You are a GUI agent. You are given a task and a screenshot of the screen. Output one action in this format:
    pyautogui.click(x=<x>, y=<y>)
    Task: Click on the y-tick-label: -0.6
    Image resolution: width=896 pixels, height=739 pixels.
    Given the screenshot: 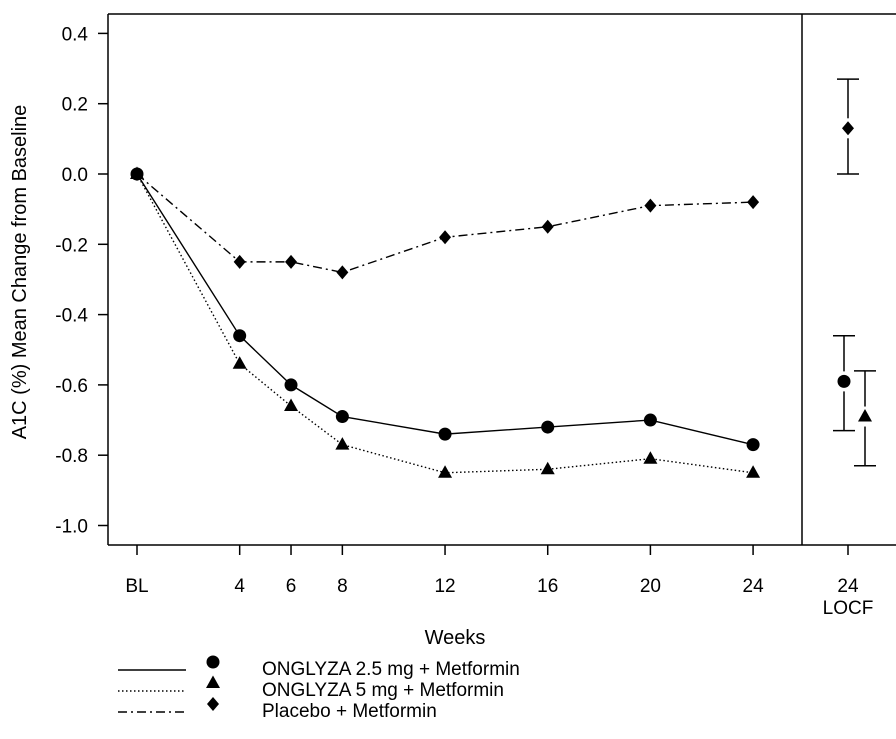 What is the action you would take?
    pyautogui.click(x=71, y=386)
    